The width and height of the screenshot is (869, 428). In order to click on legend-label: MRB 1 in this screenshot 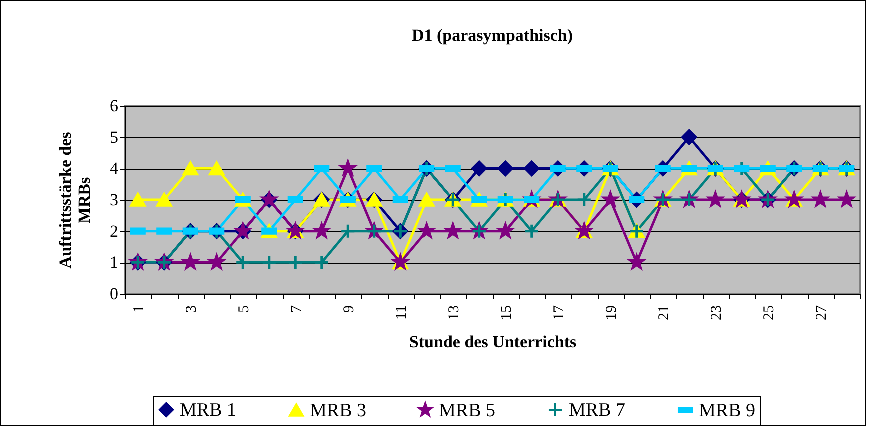, I will do `click(208, 410)`.